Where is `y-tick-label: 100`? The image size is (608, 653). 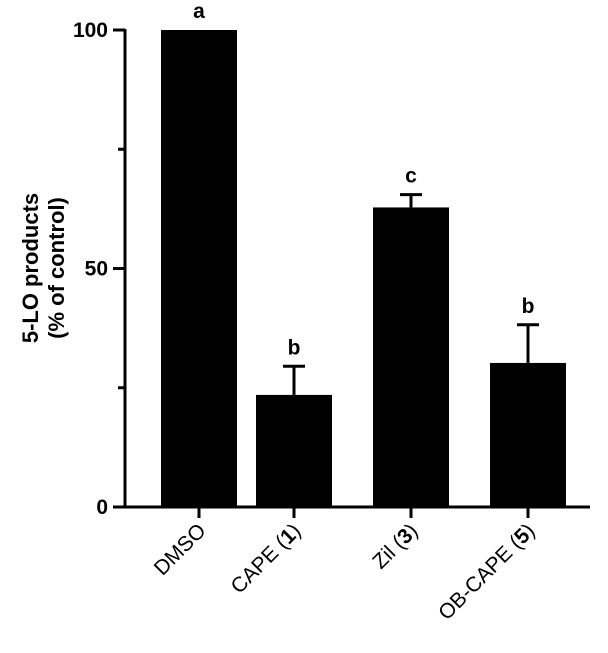 y-tick-label: 100 is located at coordinates (90, 30).